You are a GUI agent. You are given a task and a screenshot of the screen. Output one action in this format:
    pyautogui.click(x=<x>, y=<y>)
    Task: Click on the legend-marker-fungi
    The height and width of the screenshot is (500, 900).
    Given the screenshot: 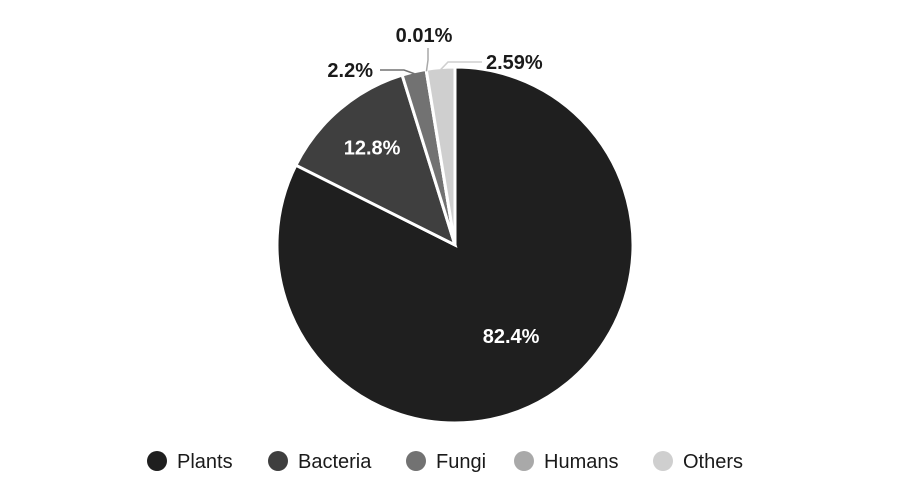 What is the action you would take?
    pyautogui.click(x=416, y=461)
    